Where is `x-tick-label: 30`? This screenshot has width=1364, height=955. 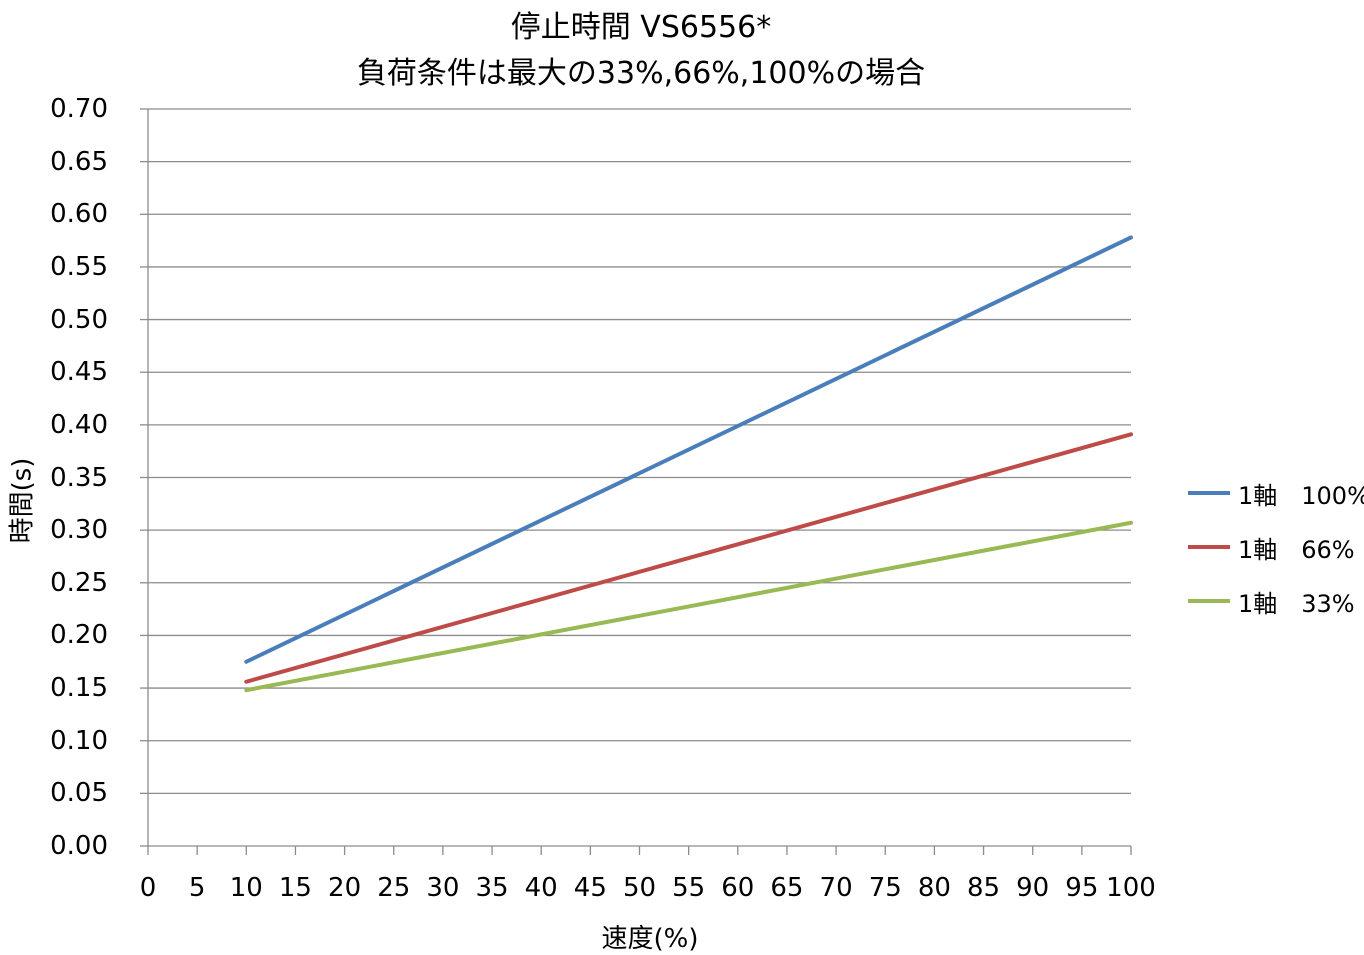
x-tick-label: 30 is located at coordinates (443, 888).